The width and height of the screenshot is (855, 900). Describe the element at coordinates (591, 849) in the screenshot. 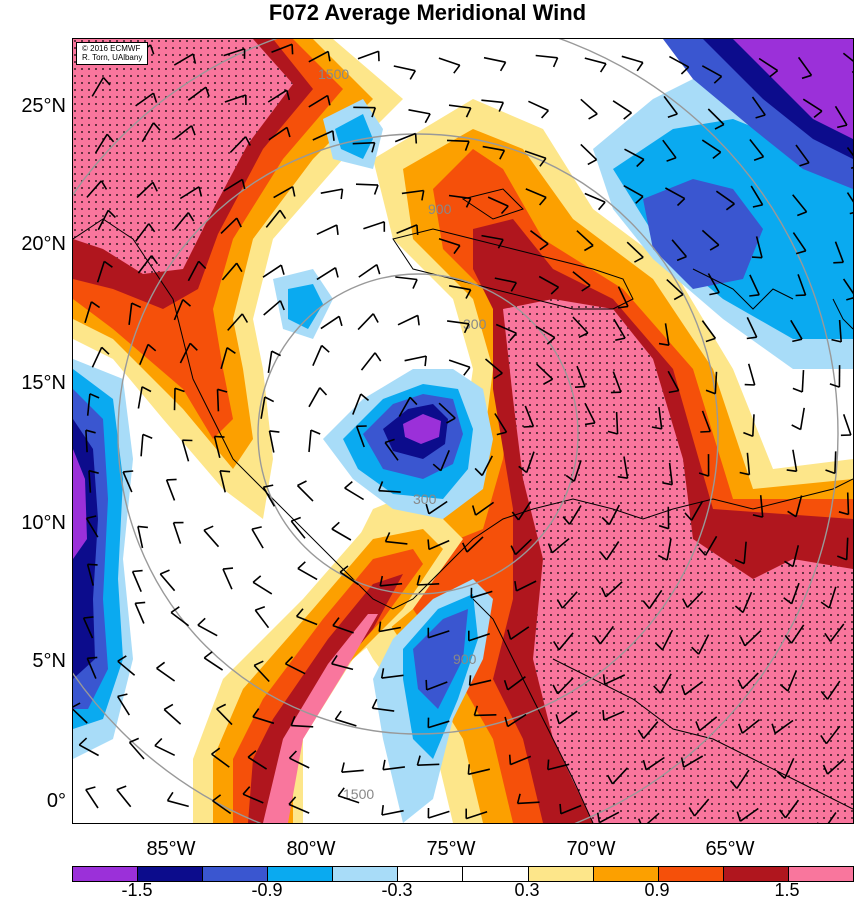

I see `lon-label-70w: 70°W` at that location.